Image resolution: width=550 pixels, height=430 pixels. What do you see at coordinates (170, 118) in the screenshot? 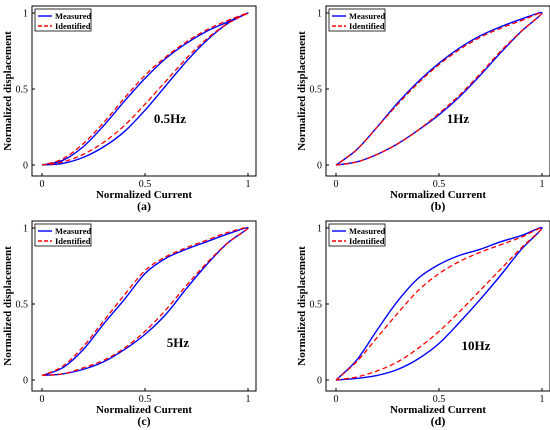
I see `frequency-annotation: 0.5Hz` at bounding box center [170, 118].